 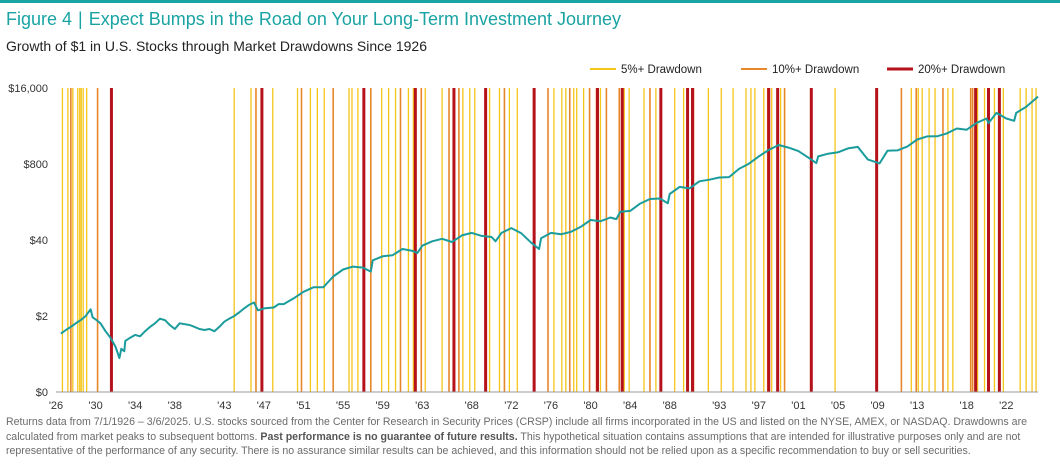 I want to click on figure-number: Figure 4, so click(x=39, y=19).